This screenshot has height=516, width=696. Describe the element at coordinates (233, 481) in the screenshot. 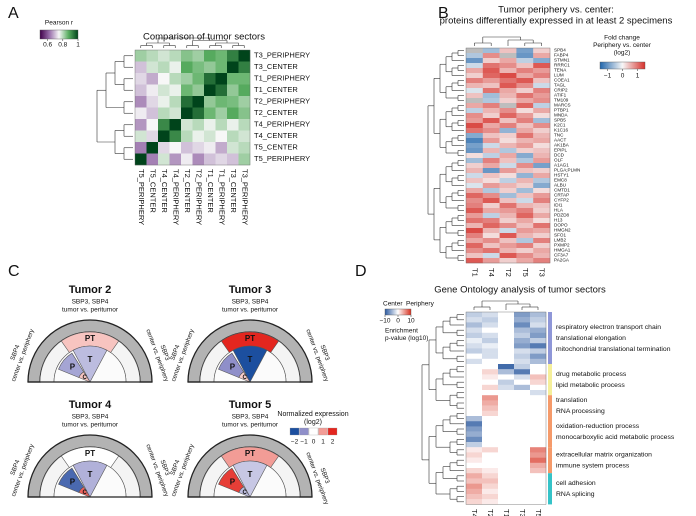

I see `region-label: P` at that location.